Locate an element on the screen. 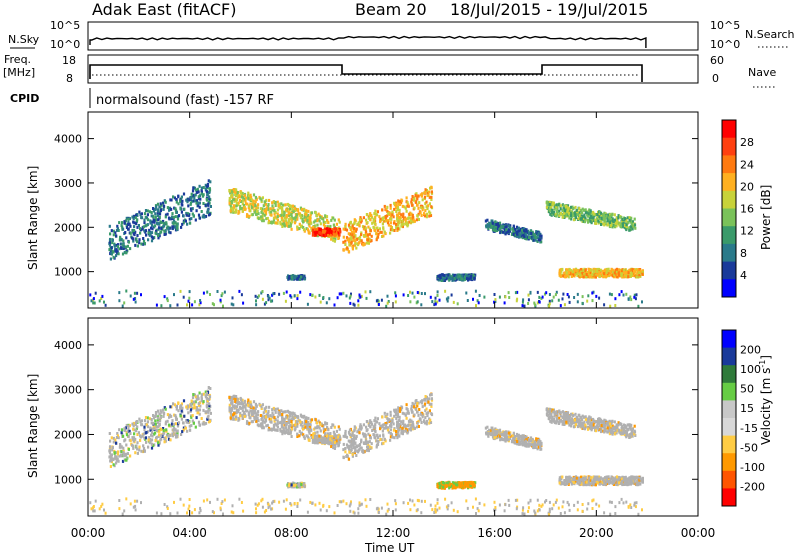  freq-trace is located at coordinates (366, 73).